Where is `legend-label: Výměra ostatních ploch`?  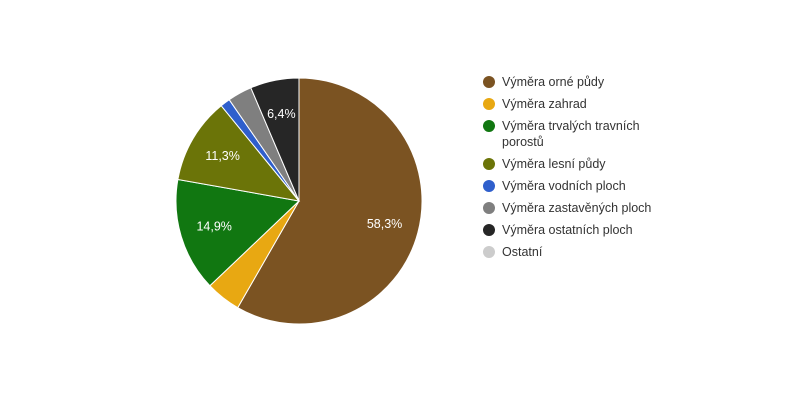
legend-label: Výměra ostatních ploch is located at coordinates (567, 230).